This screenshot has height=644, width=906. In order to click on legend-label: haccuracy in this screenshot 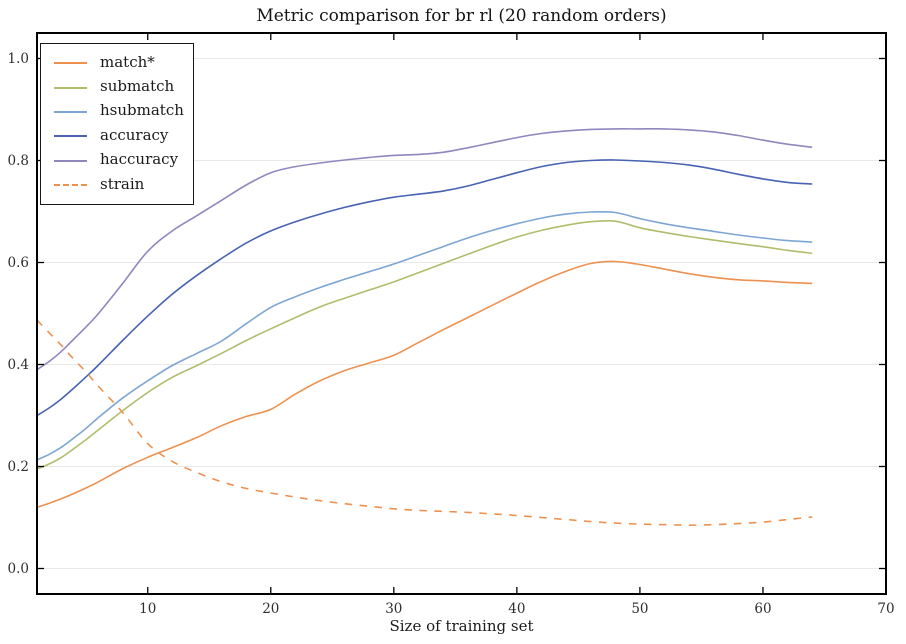, I will do `click(139, 159)`.